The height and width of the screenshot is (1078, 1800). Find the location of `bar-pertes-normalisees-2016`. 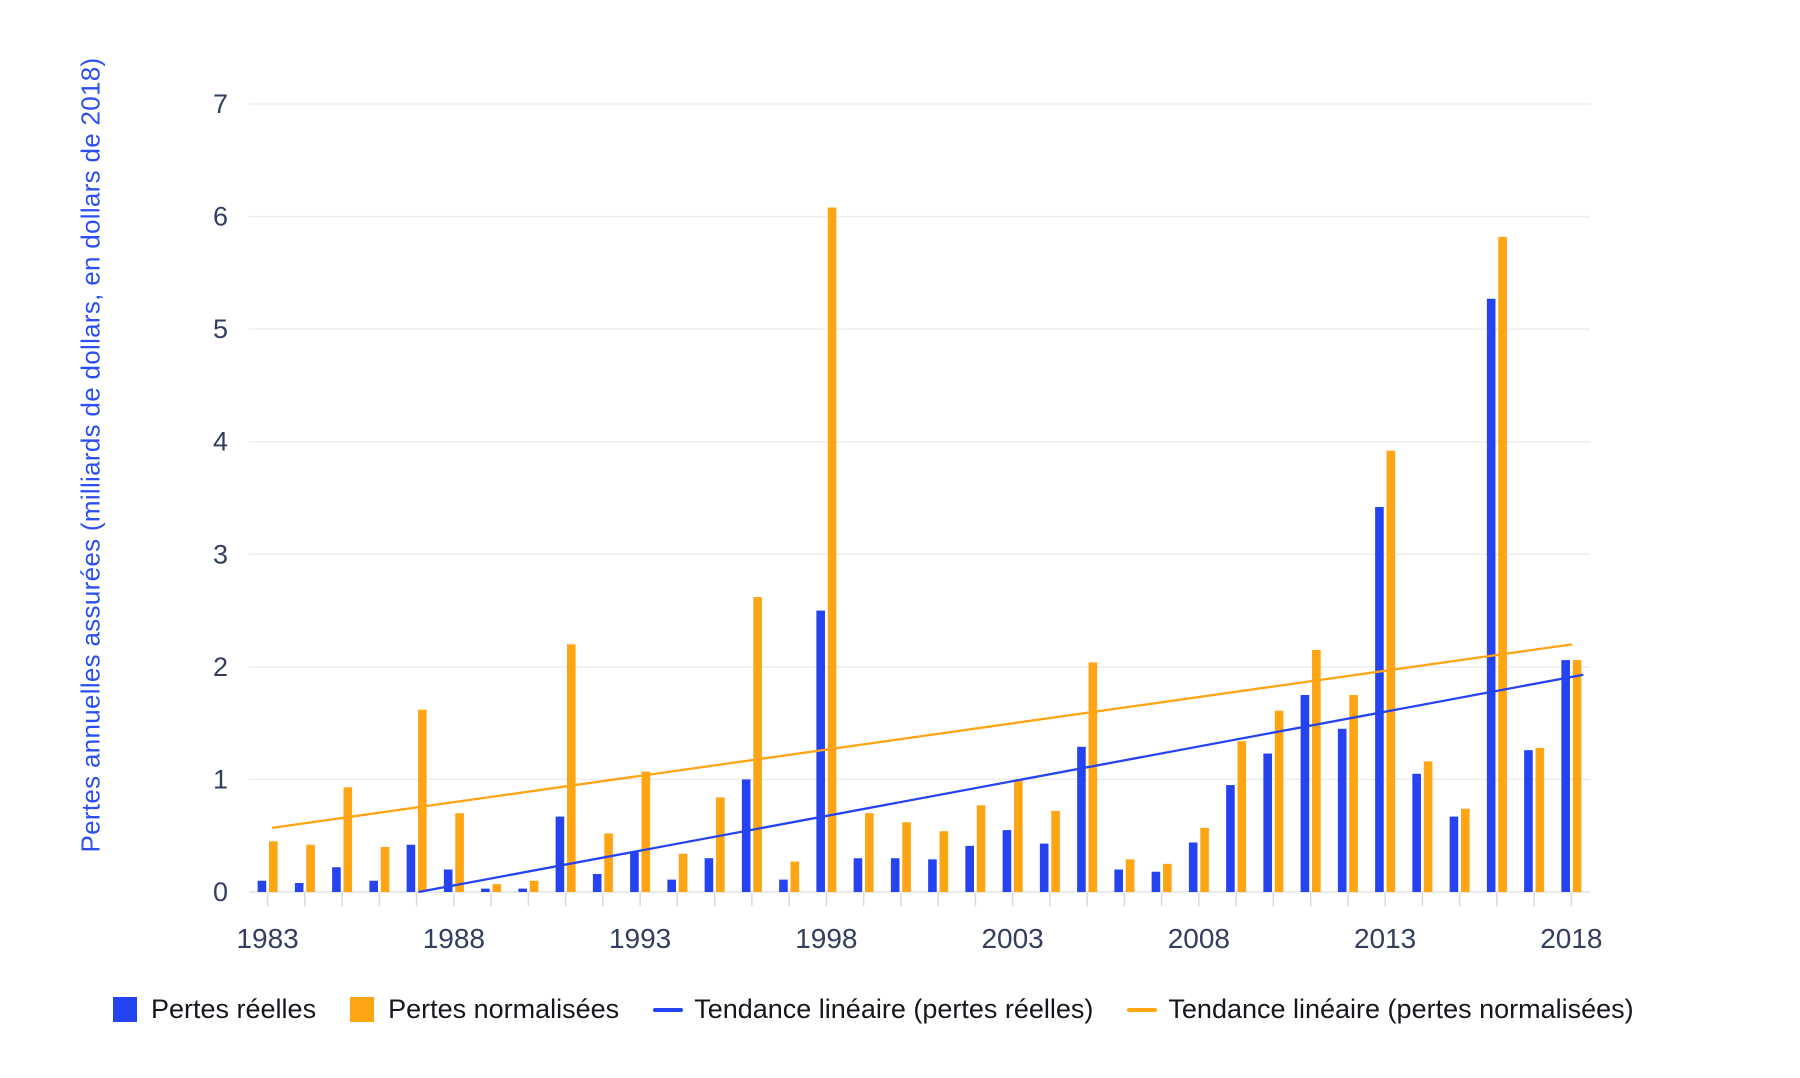

bar-pertes-normalisees-2016 is located at coordinates (1502, 564).